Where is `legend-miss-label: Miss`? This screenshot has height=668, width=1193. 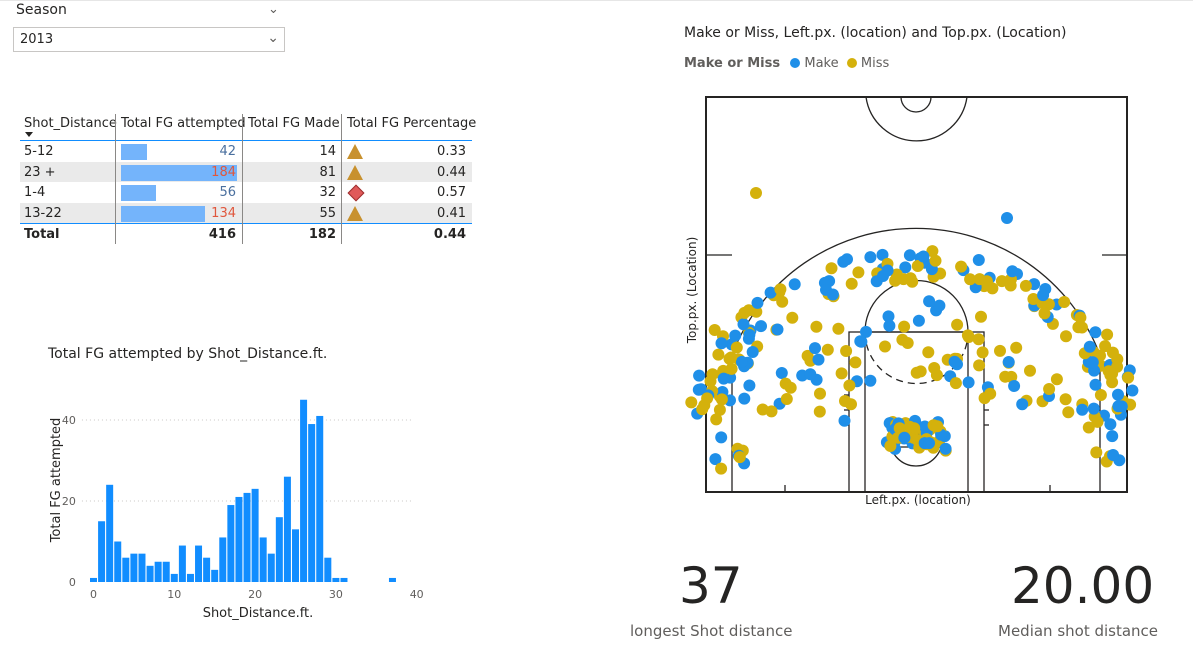
legend-miss-label: Miss is located at coordinates (875, 63).